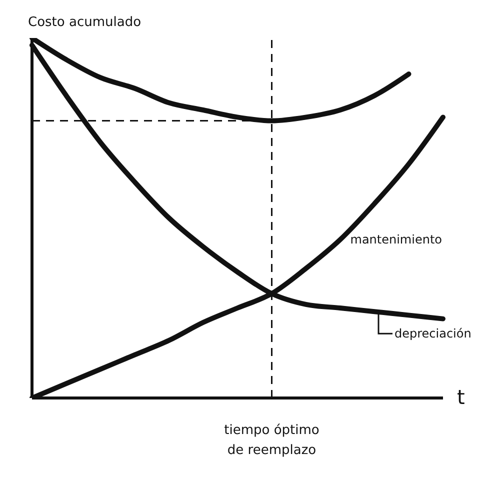 The image size is (501, 487). What do you see at coordinates (272, 440) in the screenshot?
I see `text: tiempo óptimo de reemplazo` at bounding box center [272, 440].